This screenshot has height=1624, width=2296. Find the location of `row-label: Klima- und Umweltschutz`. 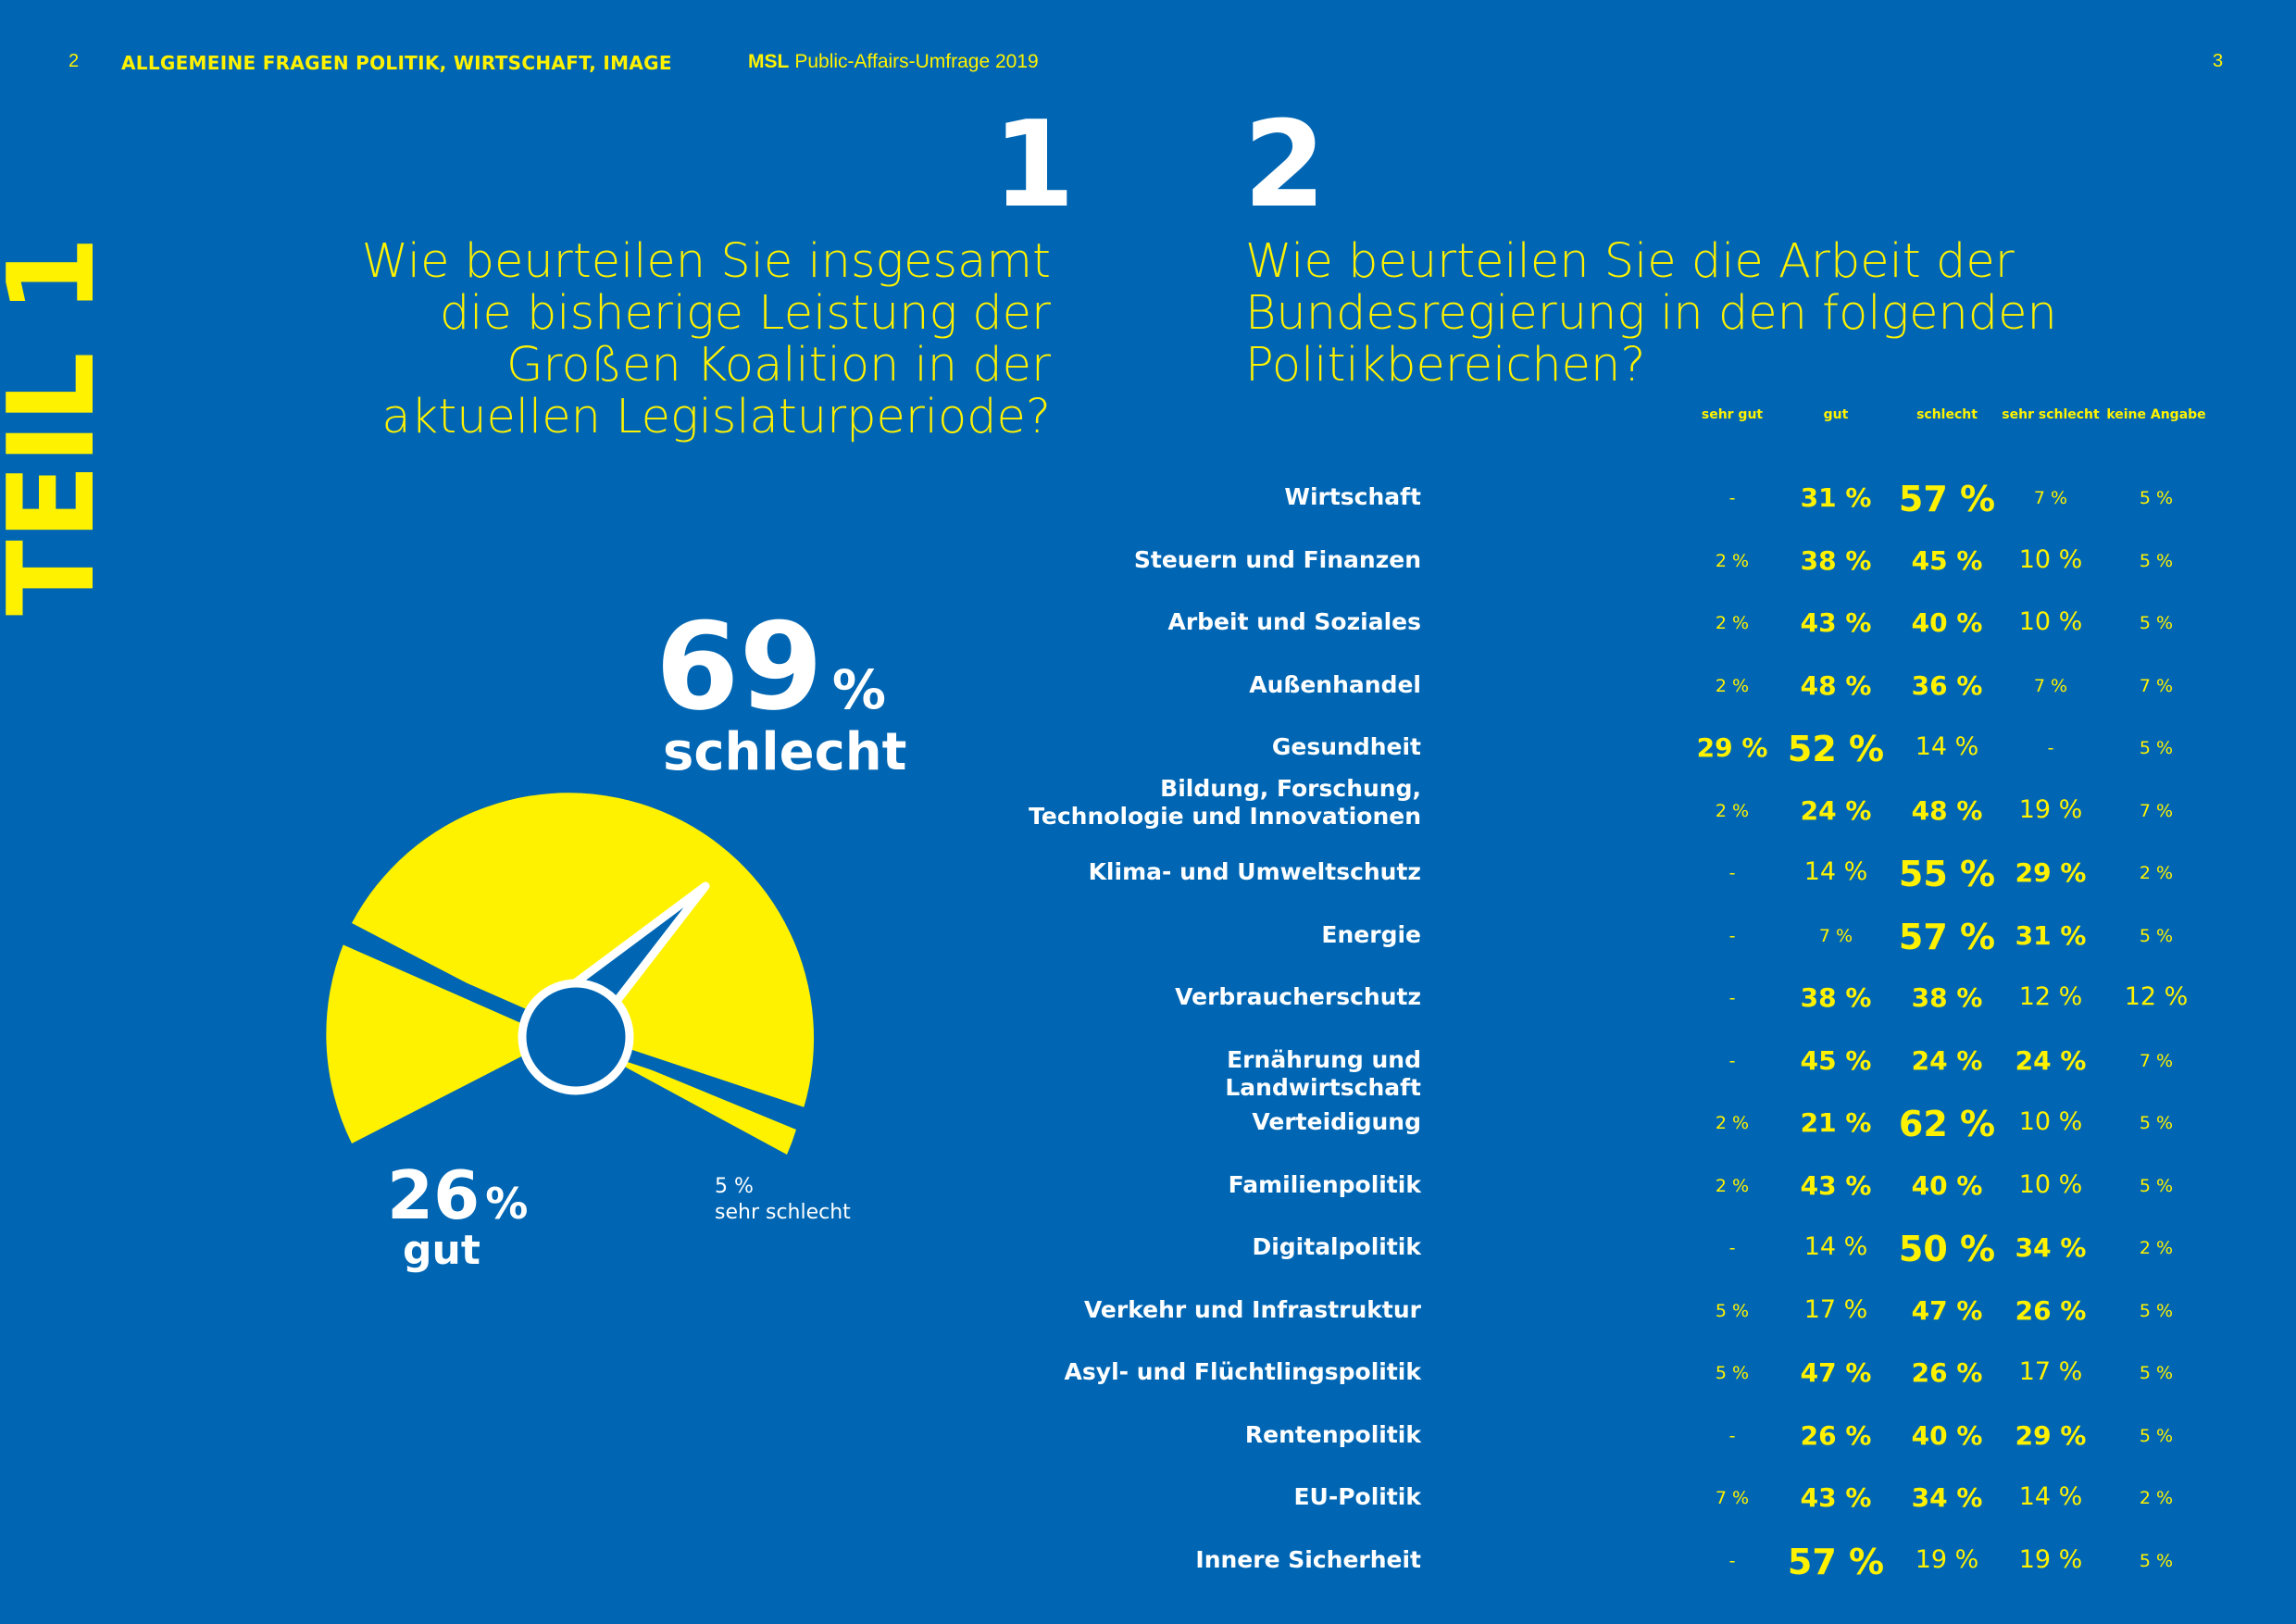

row-label: Klima- und Umweltschutz is located at coordinates (1254, 871).